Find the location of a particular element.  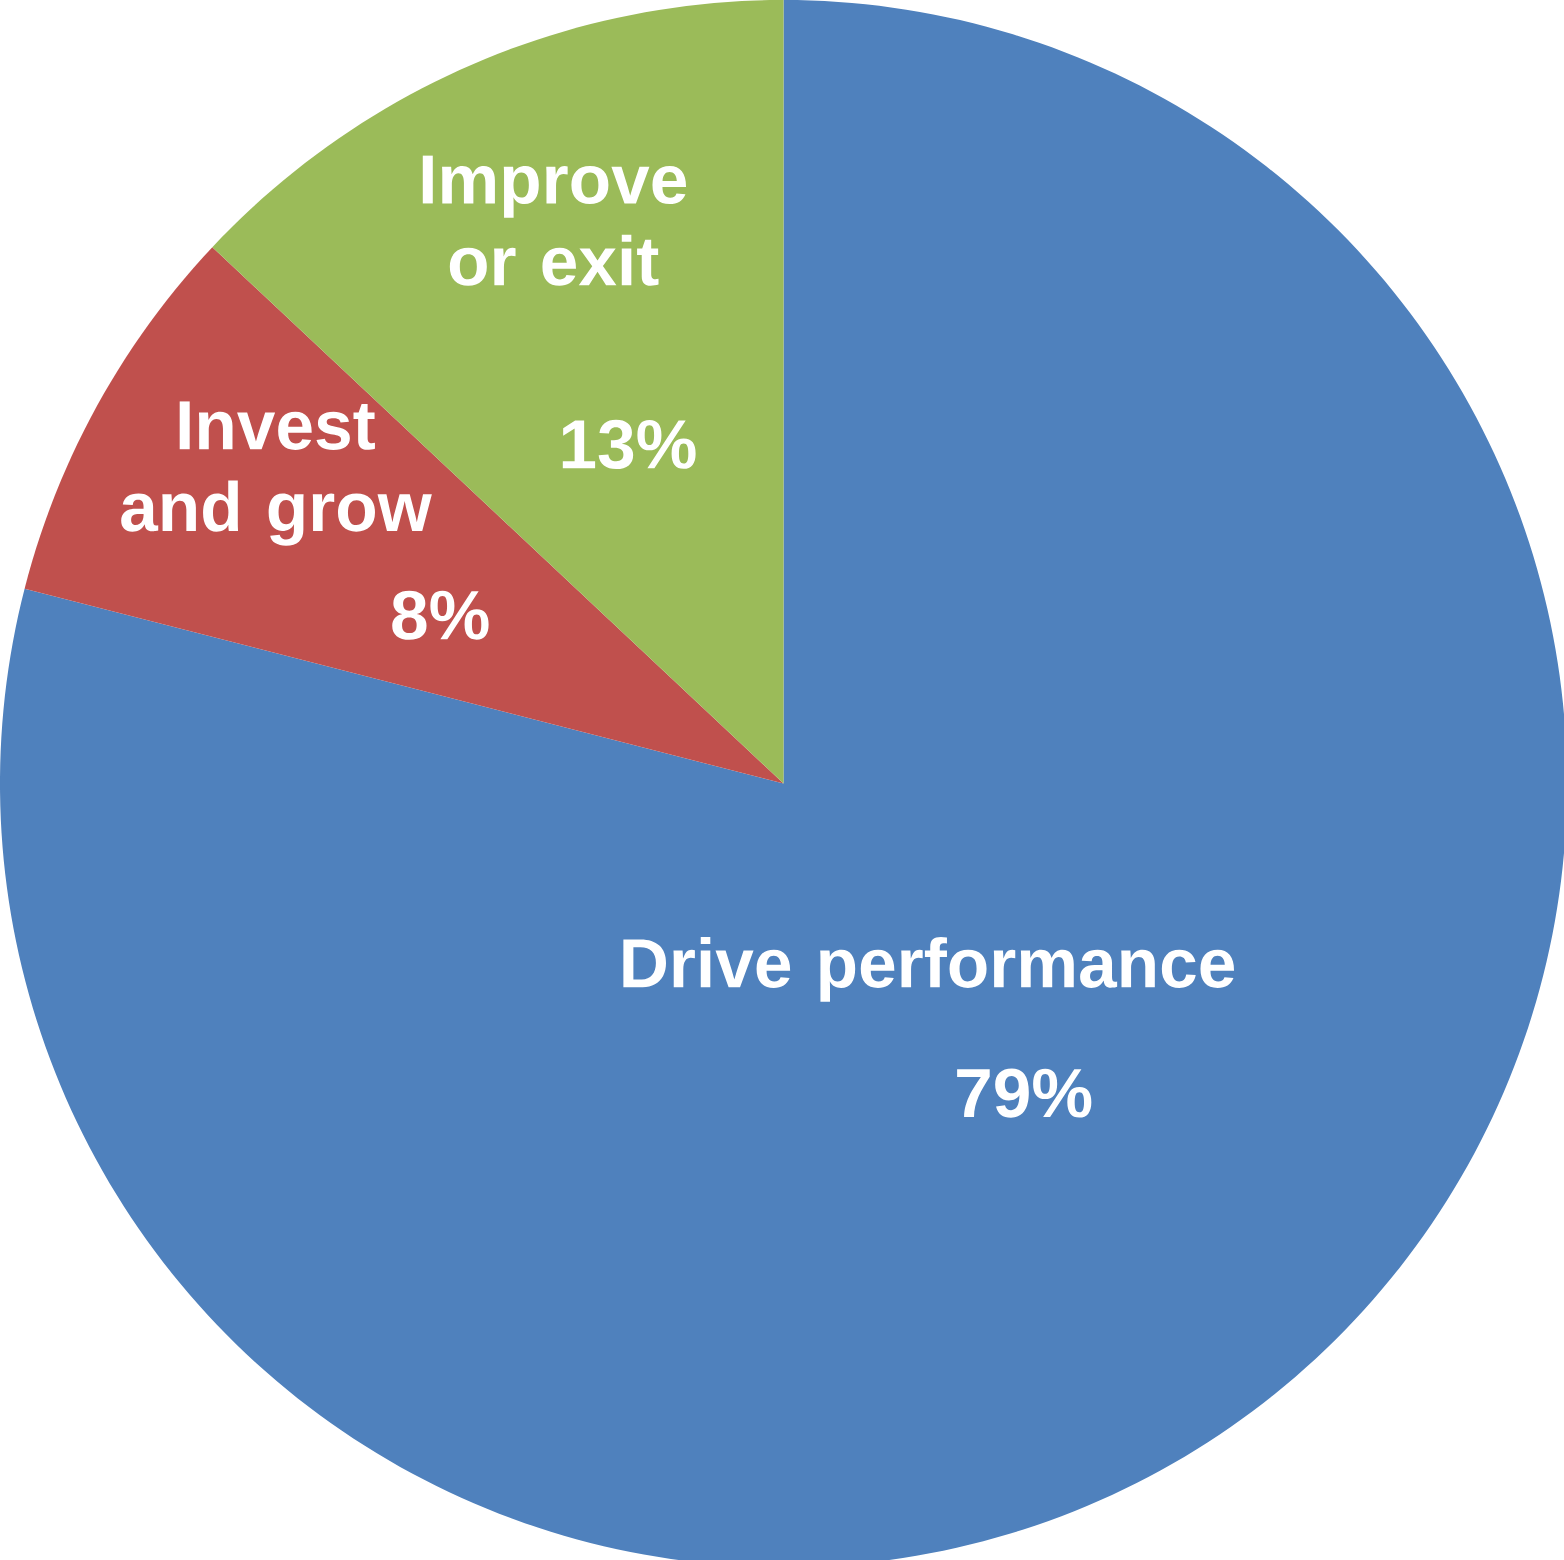

data-label: 8% is located at coordinates (440, 615).